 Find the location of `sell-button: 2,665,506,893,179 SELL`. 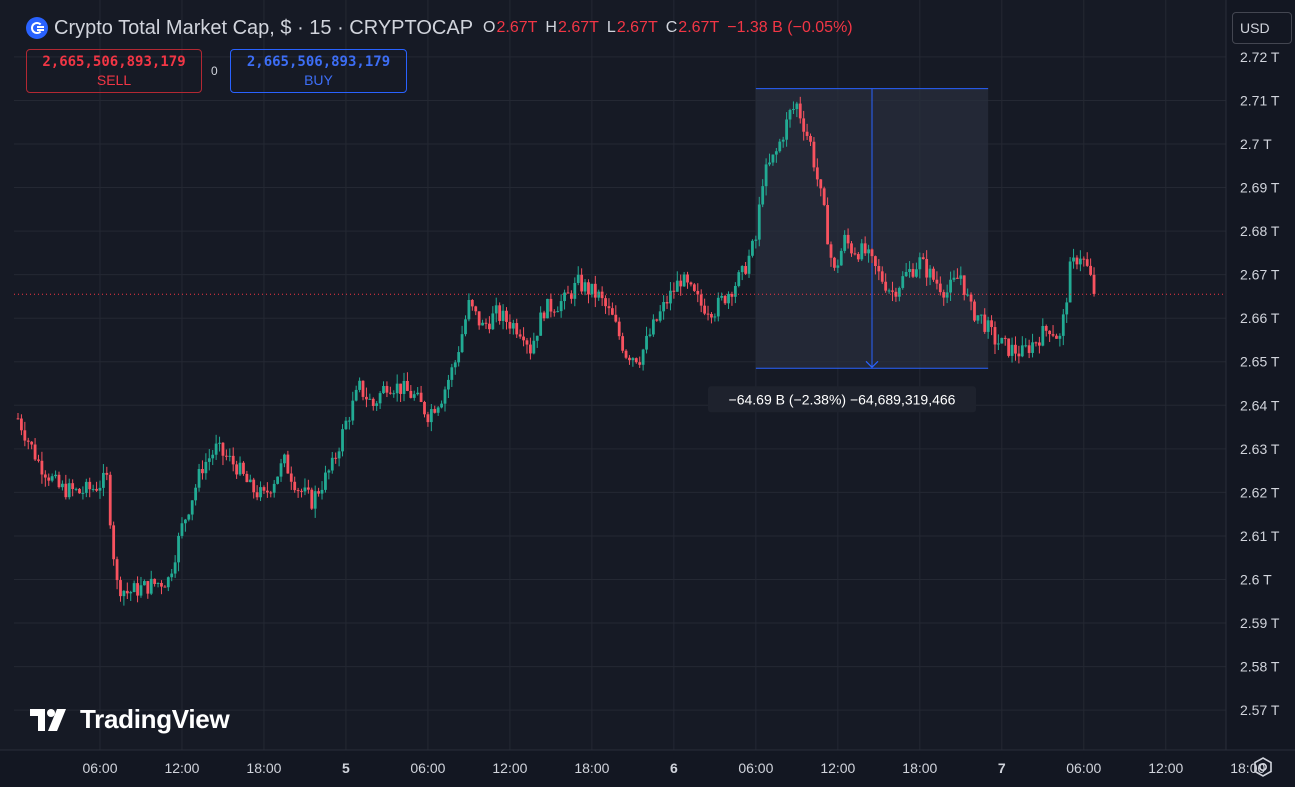

sell-button: 2,665,506,893,179 SELL is located at coordinates (114, 71).